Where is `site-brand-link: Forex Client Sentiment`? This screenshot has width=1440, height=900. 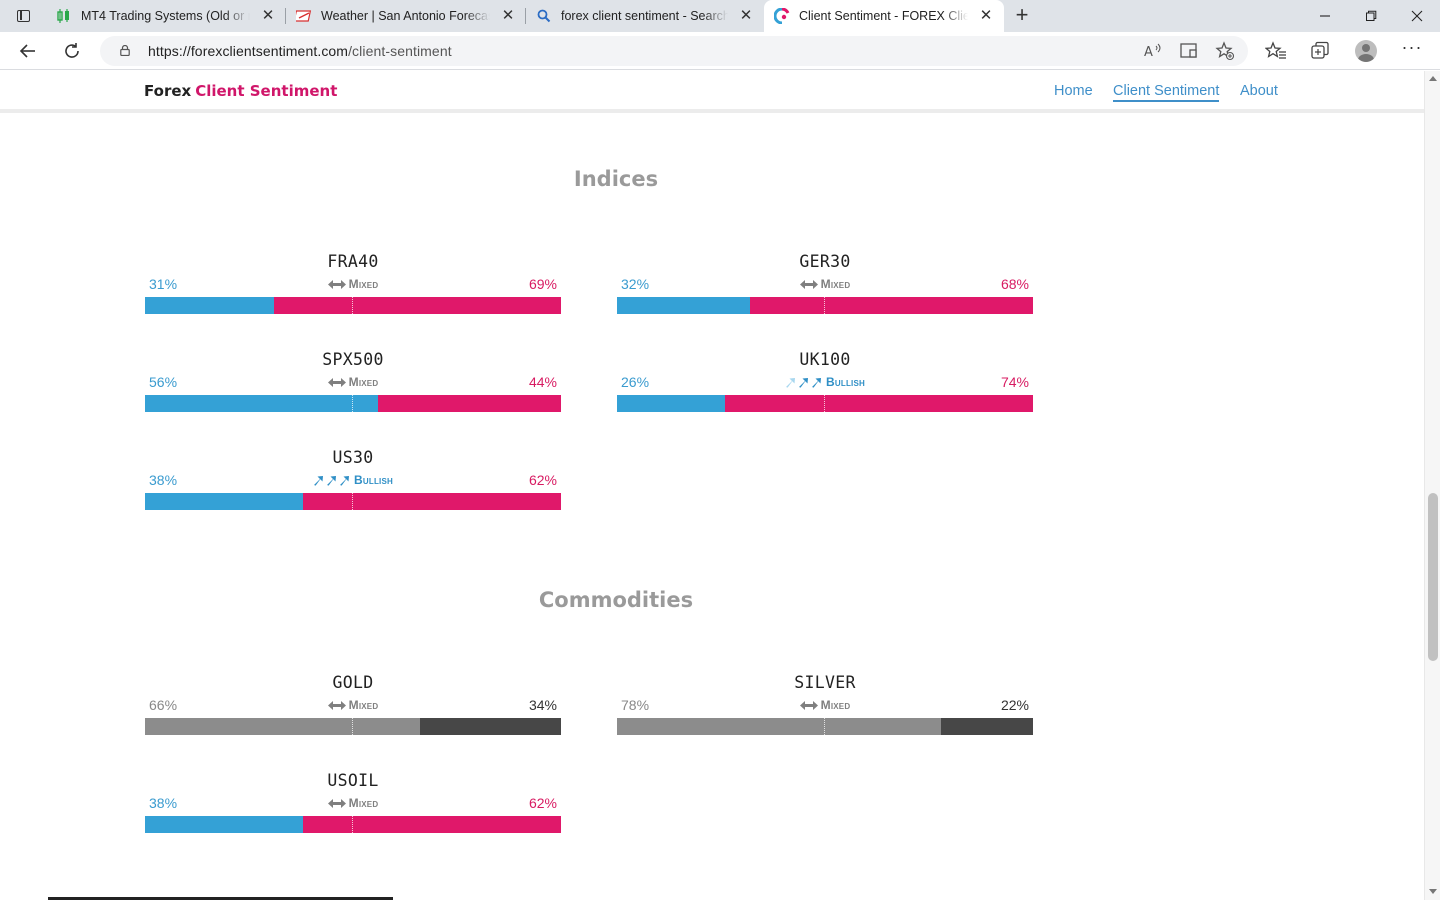
site-brand-link: Forex Client Sentiment is located at coordinates (240, 91).